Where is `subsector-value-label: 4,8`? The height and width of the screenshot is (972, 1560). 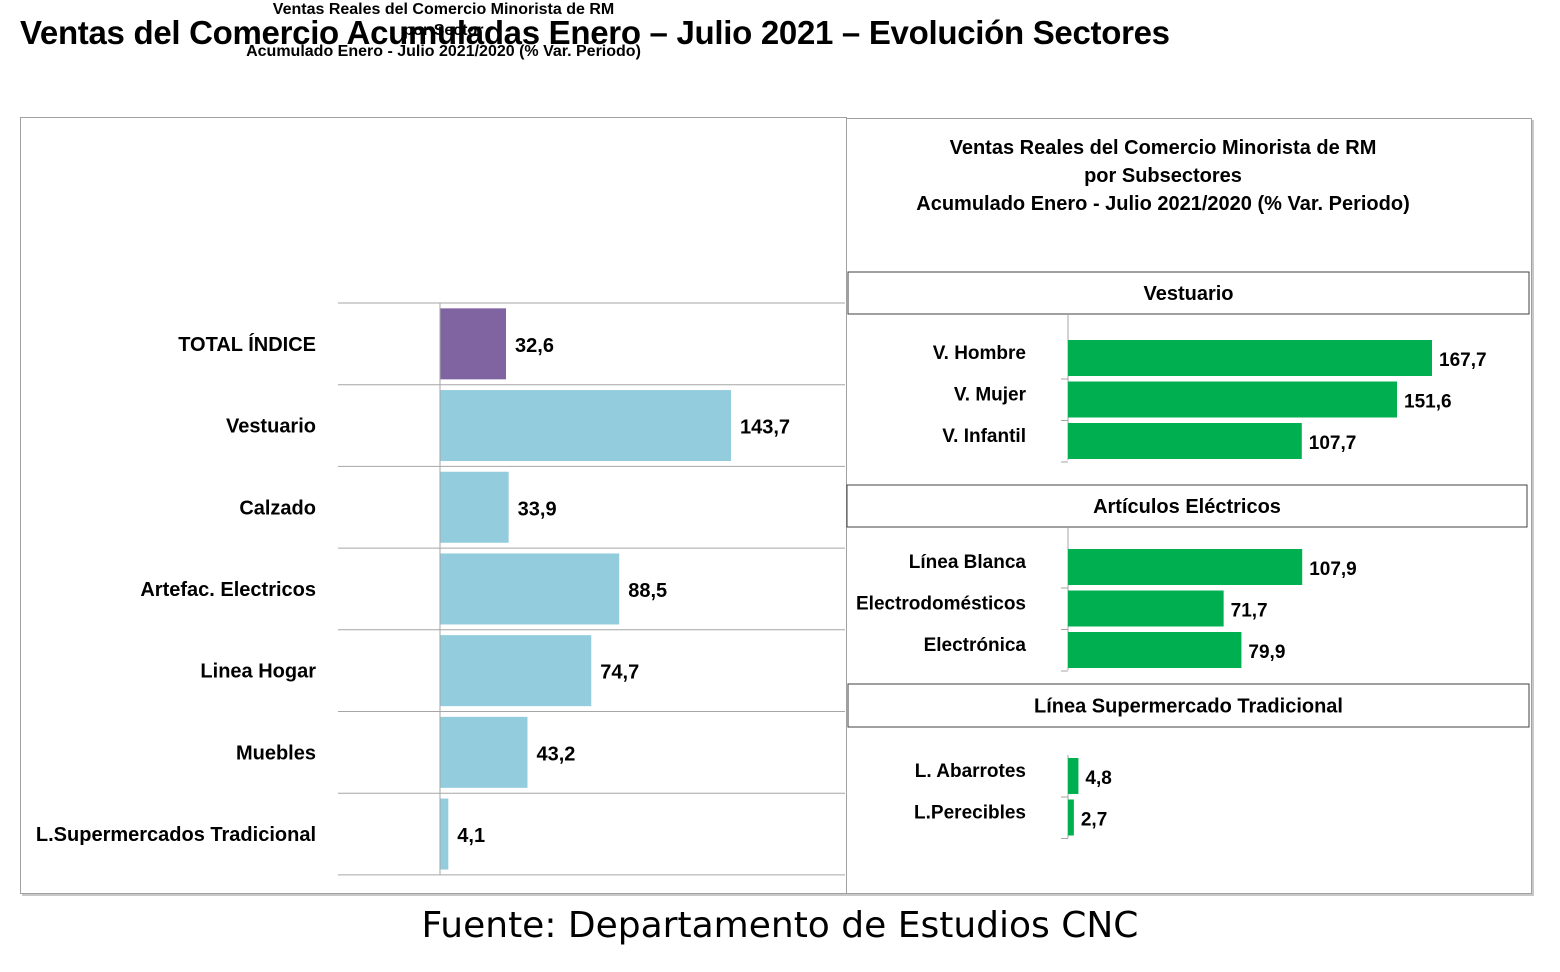
subsector-value-label: 4,8 is located at coordinates (1098, 778).